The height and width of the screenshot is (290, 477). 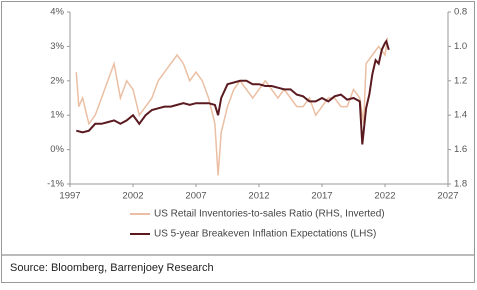 I want to click on y2-tick-label: 0.8, so click(x=460, y=12).